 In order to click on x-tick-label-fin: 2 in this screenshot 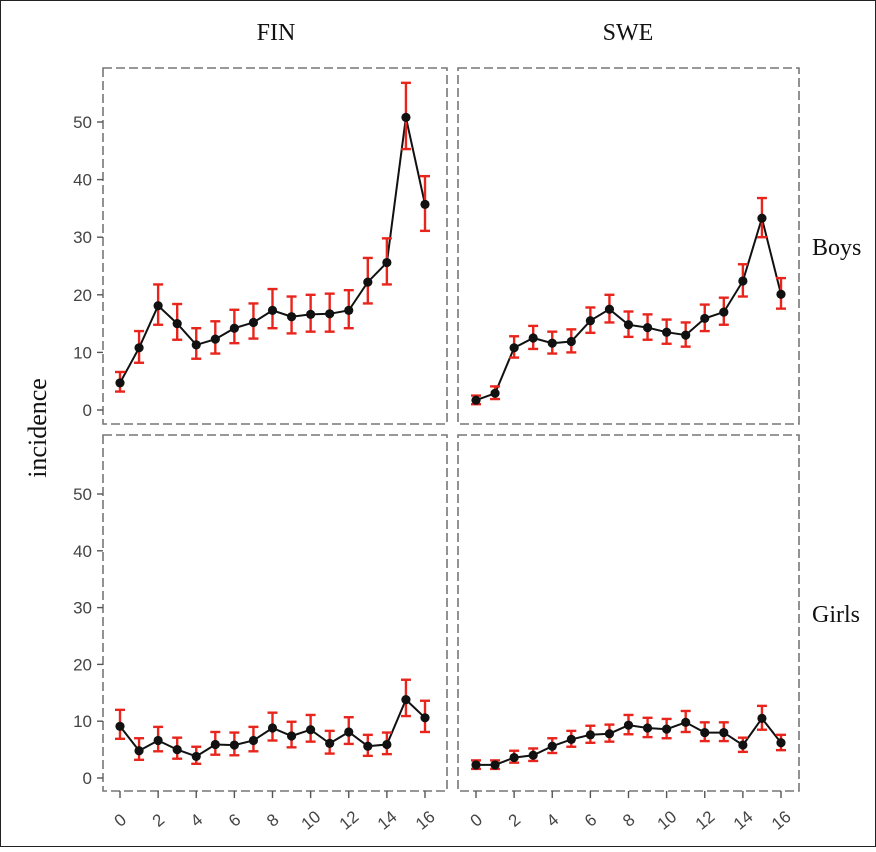, I will do `click(158, 820)`.